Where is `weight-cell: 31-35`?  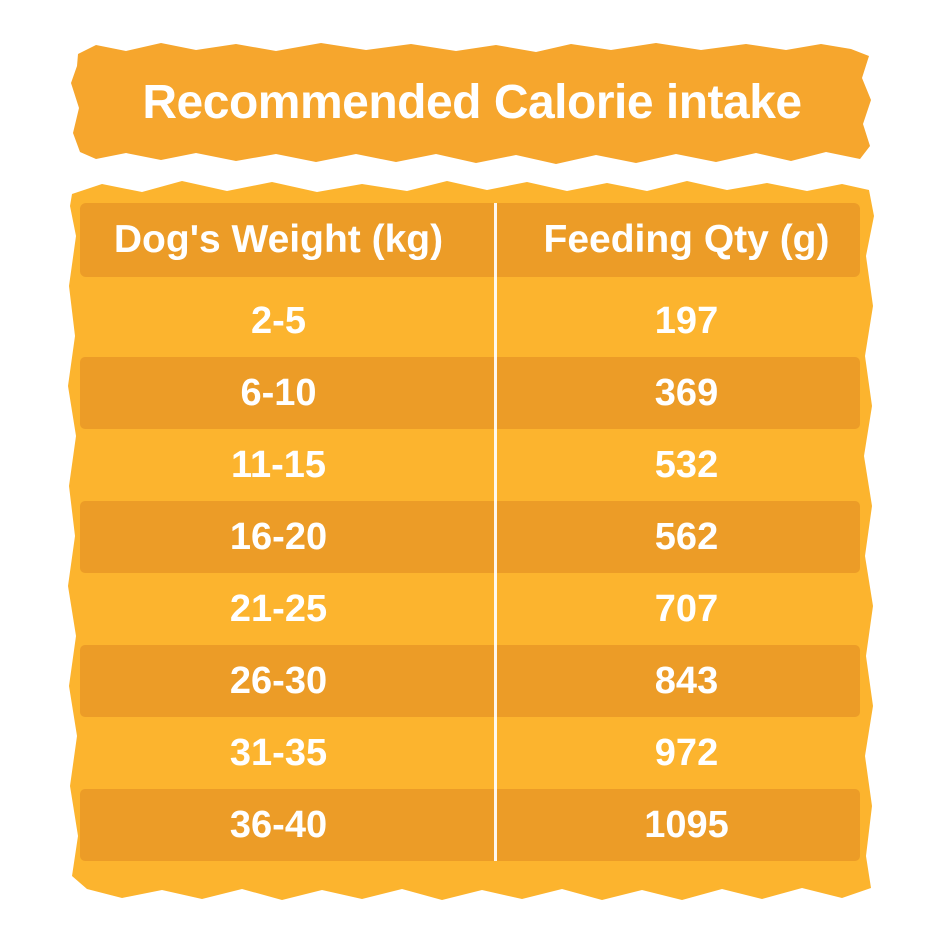 weight-cell: 31-35 is located at coordinates (278, 752).